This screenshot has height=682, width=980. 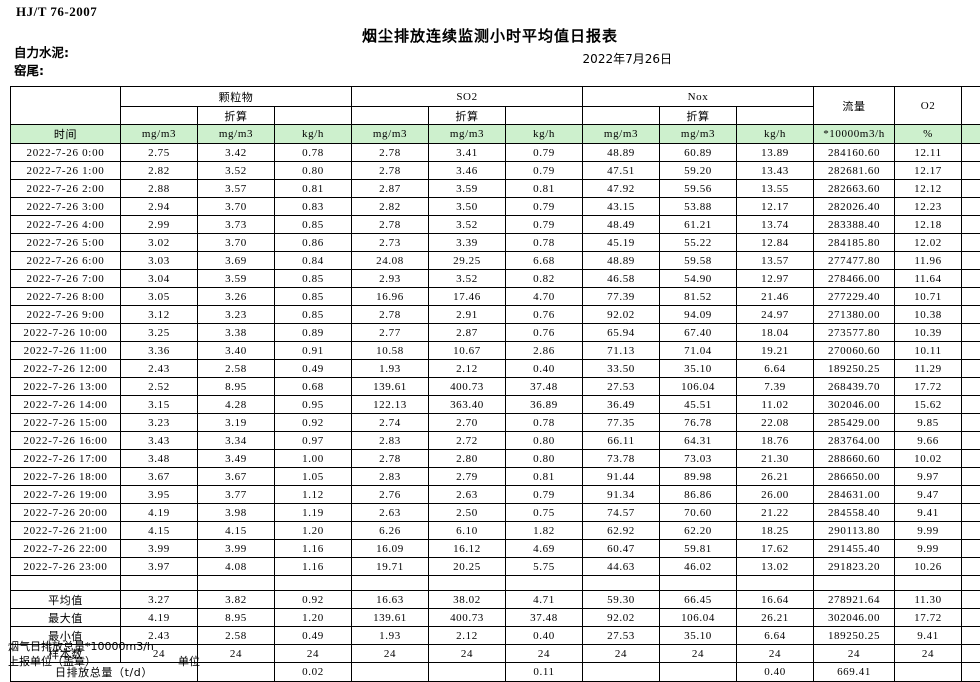 I want to click on cell-value: 3.19, so click(x=236, y=423).